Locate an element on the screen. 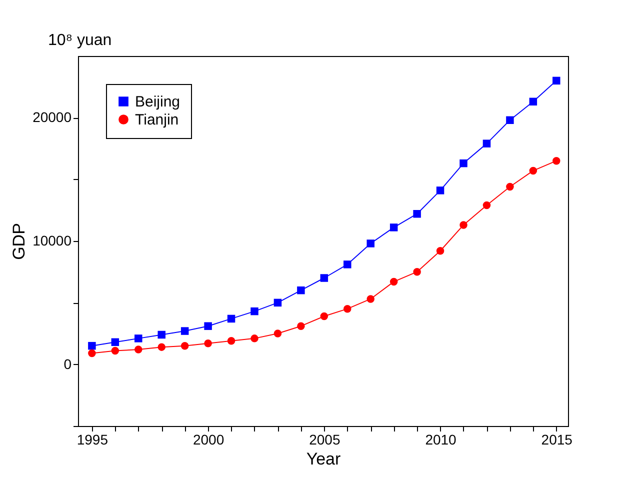 This screenshot has width=642, height=482. y-tick-label: 10000 is located at coordinates (52, 240).